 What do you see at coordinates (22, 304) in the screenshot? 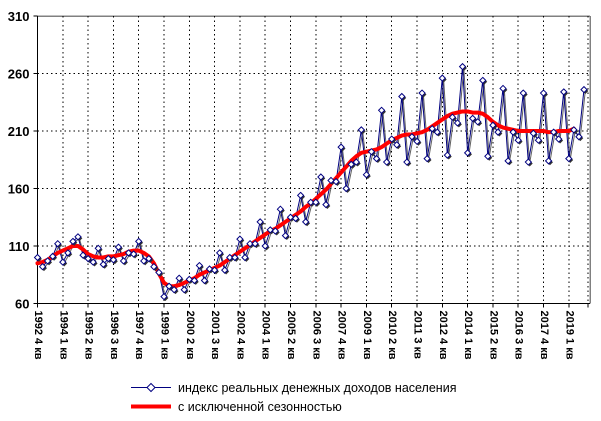
I see `svg-text: 60` at bounding box center [22, 304].